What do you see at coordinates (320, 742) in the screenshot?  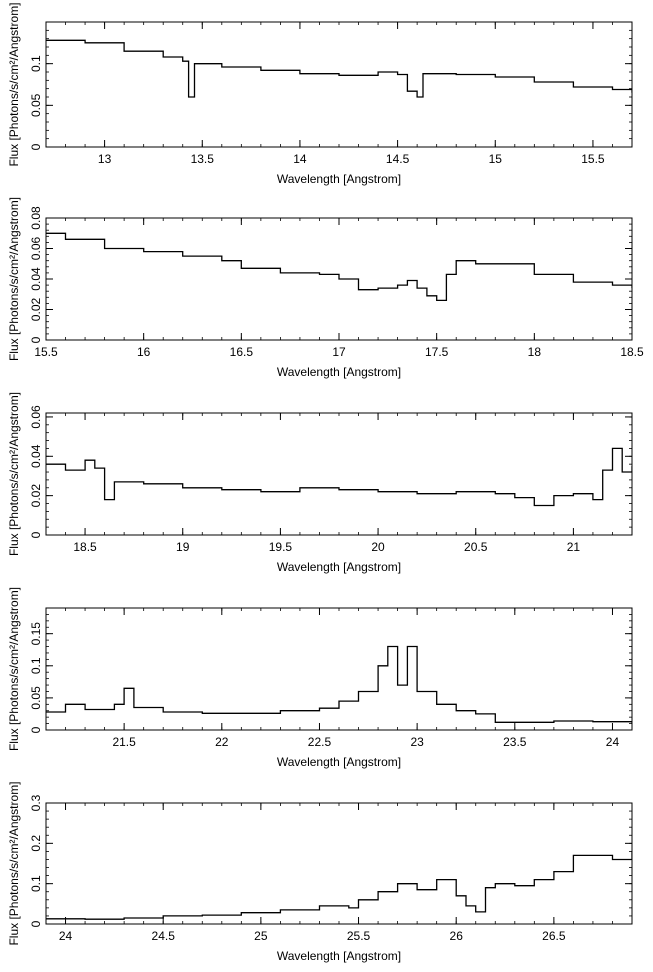 I see `x-tick-label: 22.5` at bounding box center [320, 742].